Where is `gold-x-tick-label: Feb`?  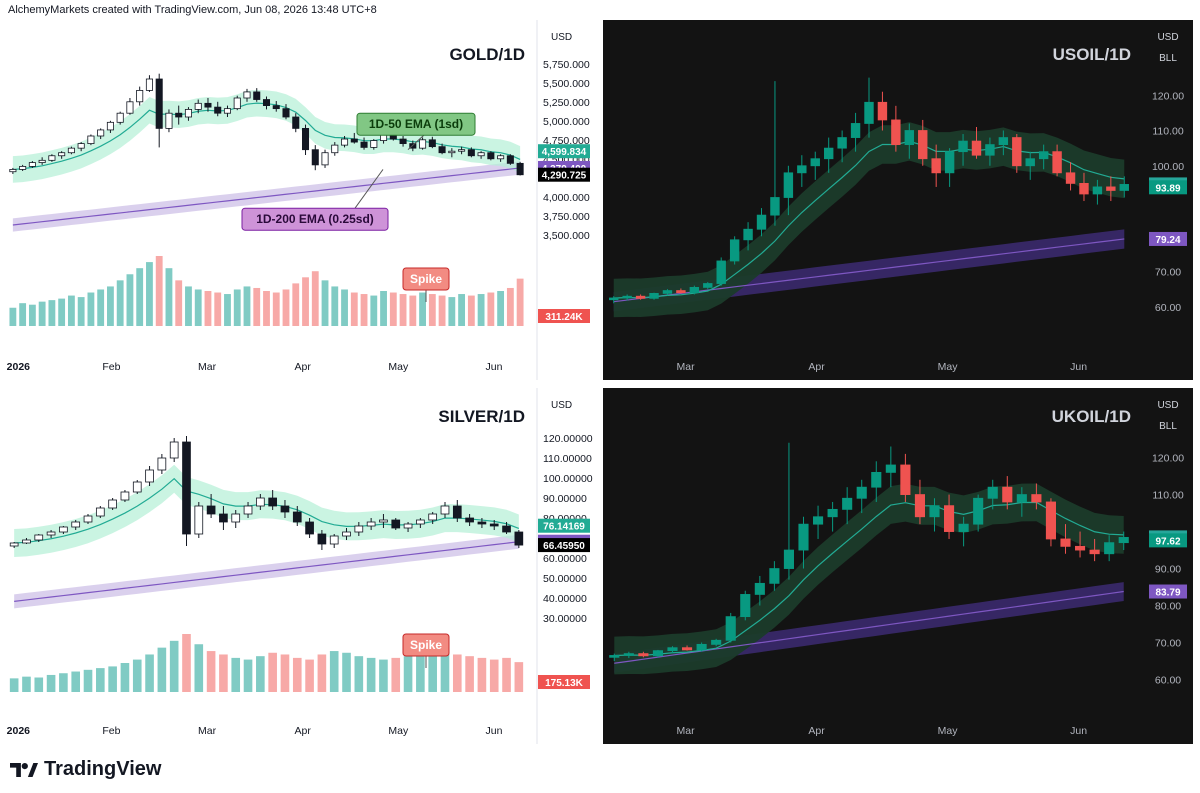
gold-x-tick-label: Feb is located at coordinates (111, 367).